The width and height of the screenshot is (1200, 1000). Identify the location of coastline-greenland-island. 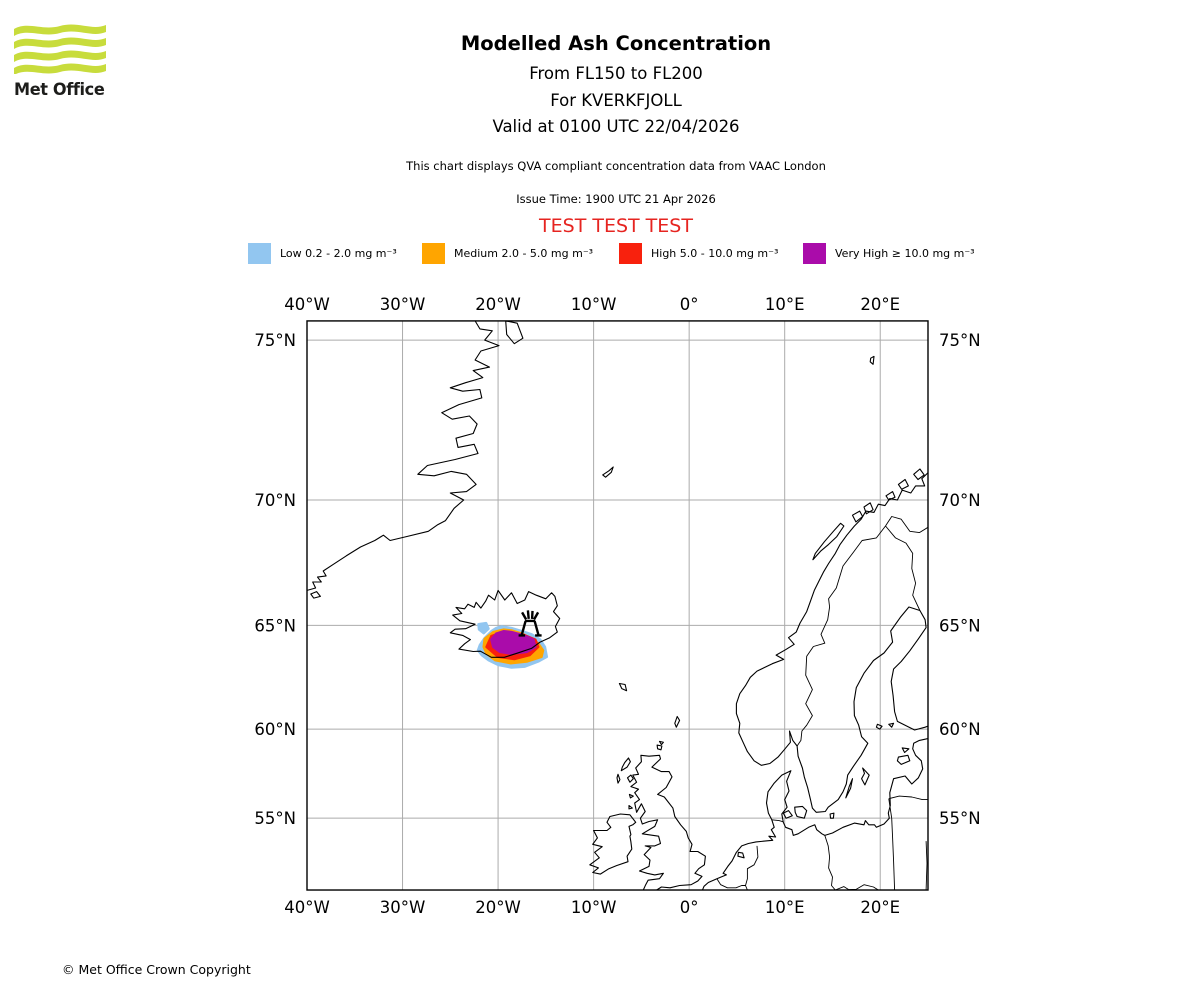
(514, 332).